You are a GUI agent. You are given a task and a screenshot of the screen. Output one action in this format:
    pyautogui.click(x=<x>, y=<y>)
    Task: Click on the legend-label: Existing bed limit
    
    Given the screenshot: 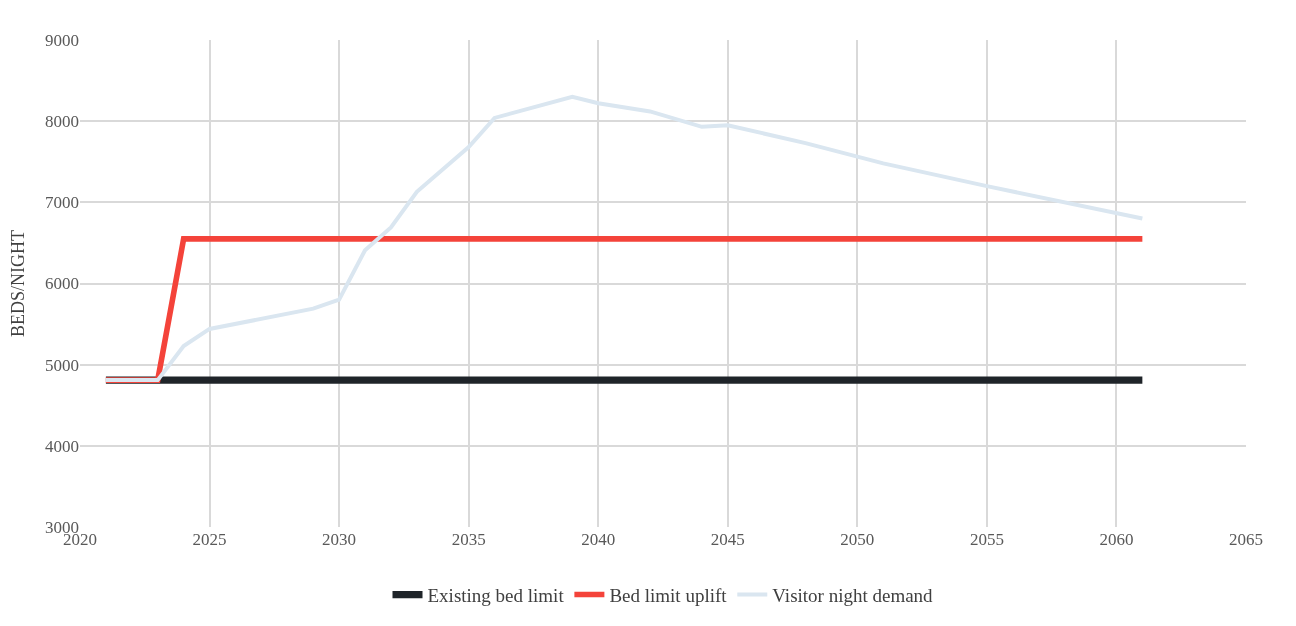 What is the action you would take?
    pyautogui.click(x=496, y=595)
    